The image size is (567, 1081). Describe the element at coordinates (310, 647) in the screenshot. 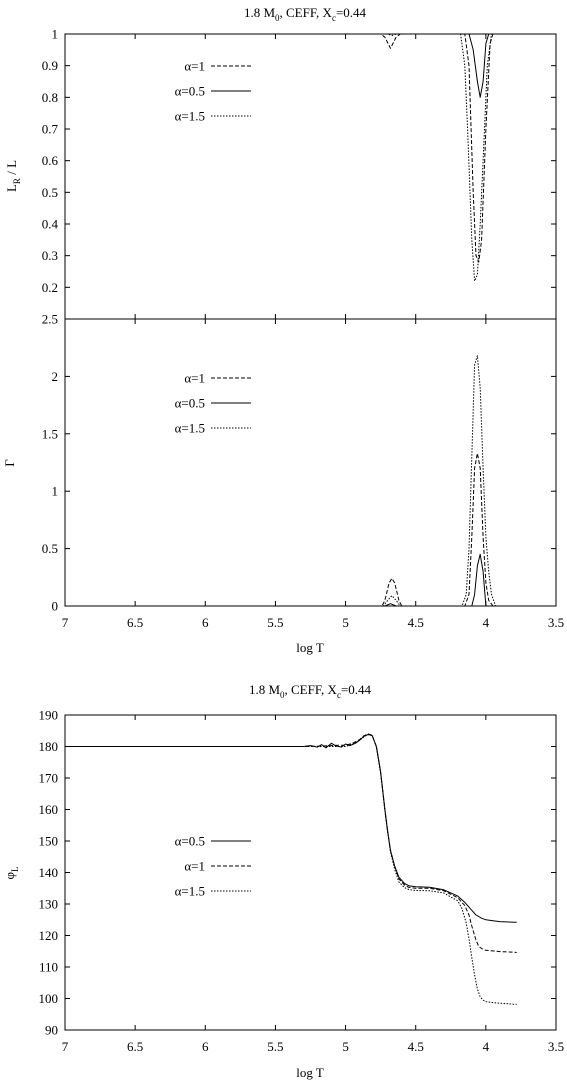

I see `gamma-x-axis-label: log T` at that location.